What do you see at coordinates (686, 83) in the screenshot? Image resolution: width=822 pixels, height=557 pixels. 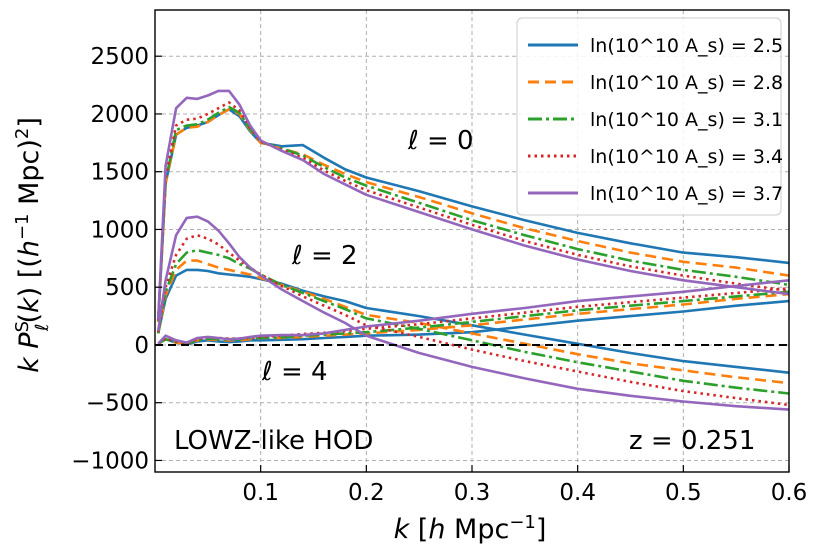 I see `legend-entry-label: ln(10^10 A_s) = 2.8` at bounding box center [686, 83].